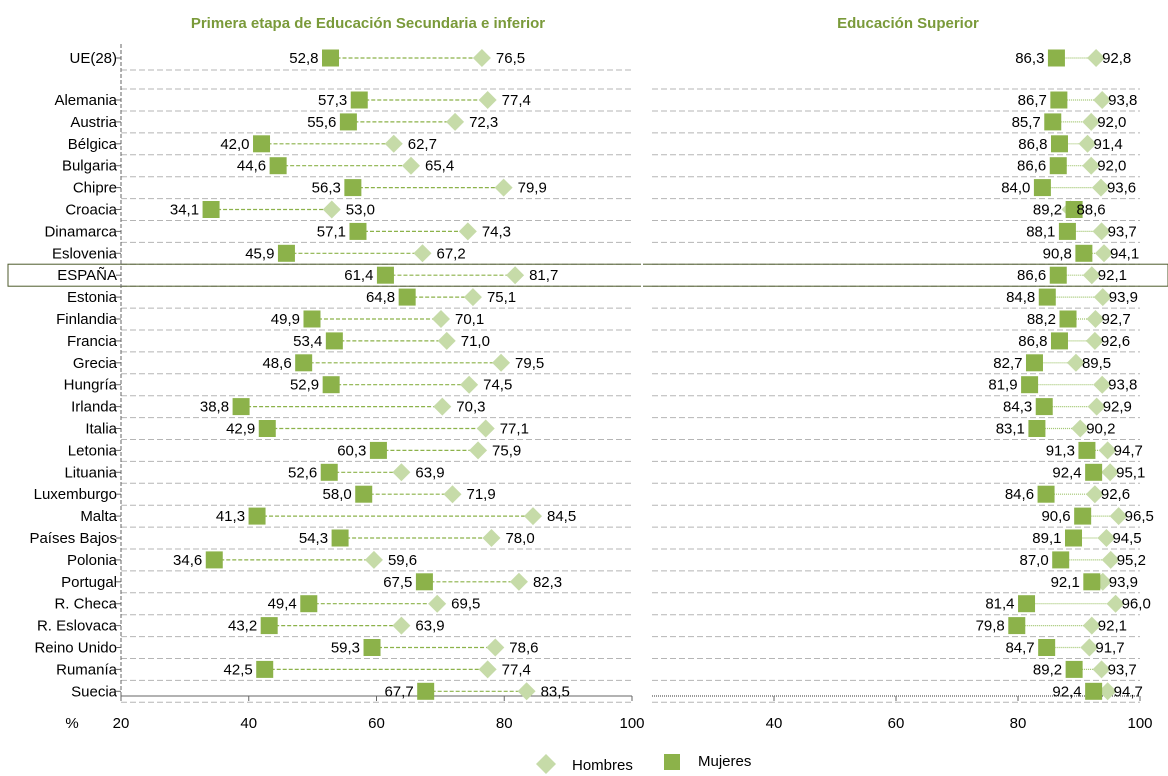 The height and width of the screenshot is (776, 1168). What do you see at coordinates (1122, 100) in the screenshot?
I see `hombres-value-label: 93,8` at bounding box center [1122, 100].